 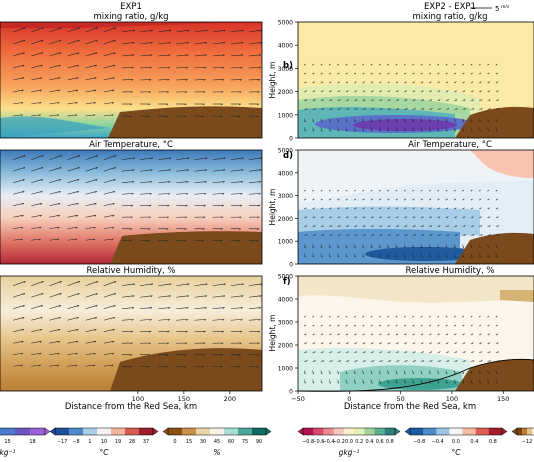 What do you see at coordinates (490, 8) in the screenshot?
I see `vector-key: 5 m/s` at bounding box center [490, 8].